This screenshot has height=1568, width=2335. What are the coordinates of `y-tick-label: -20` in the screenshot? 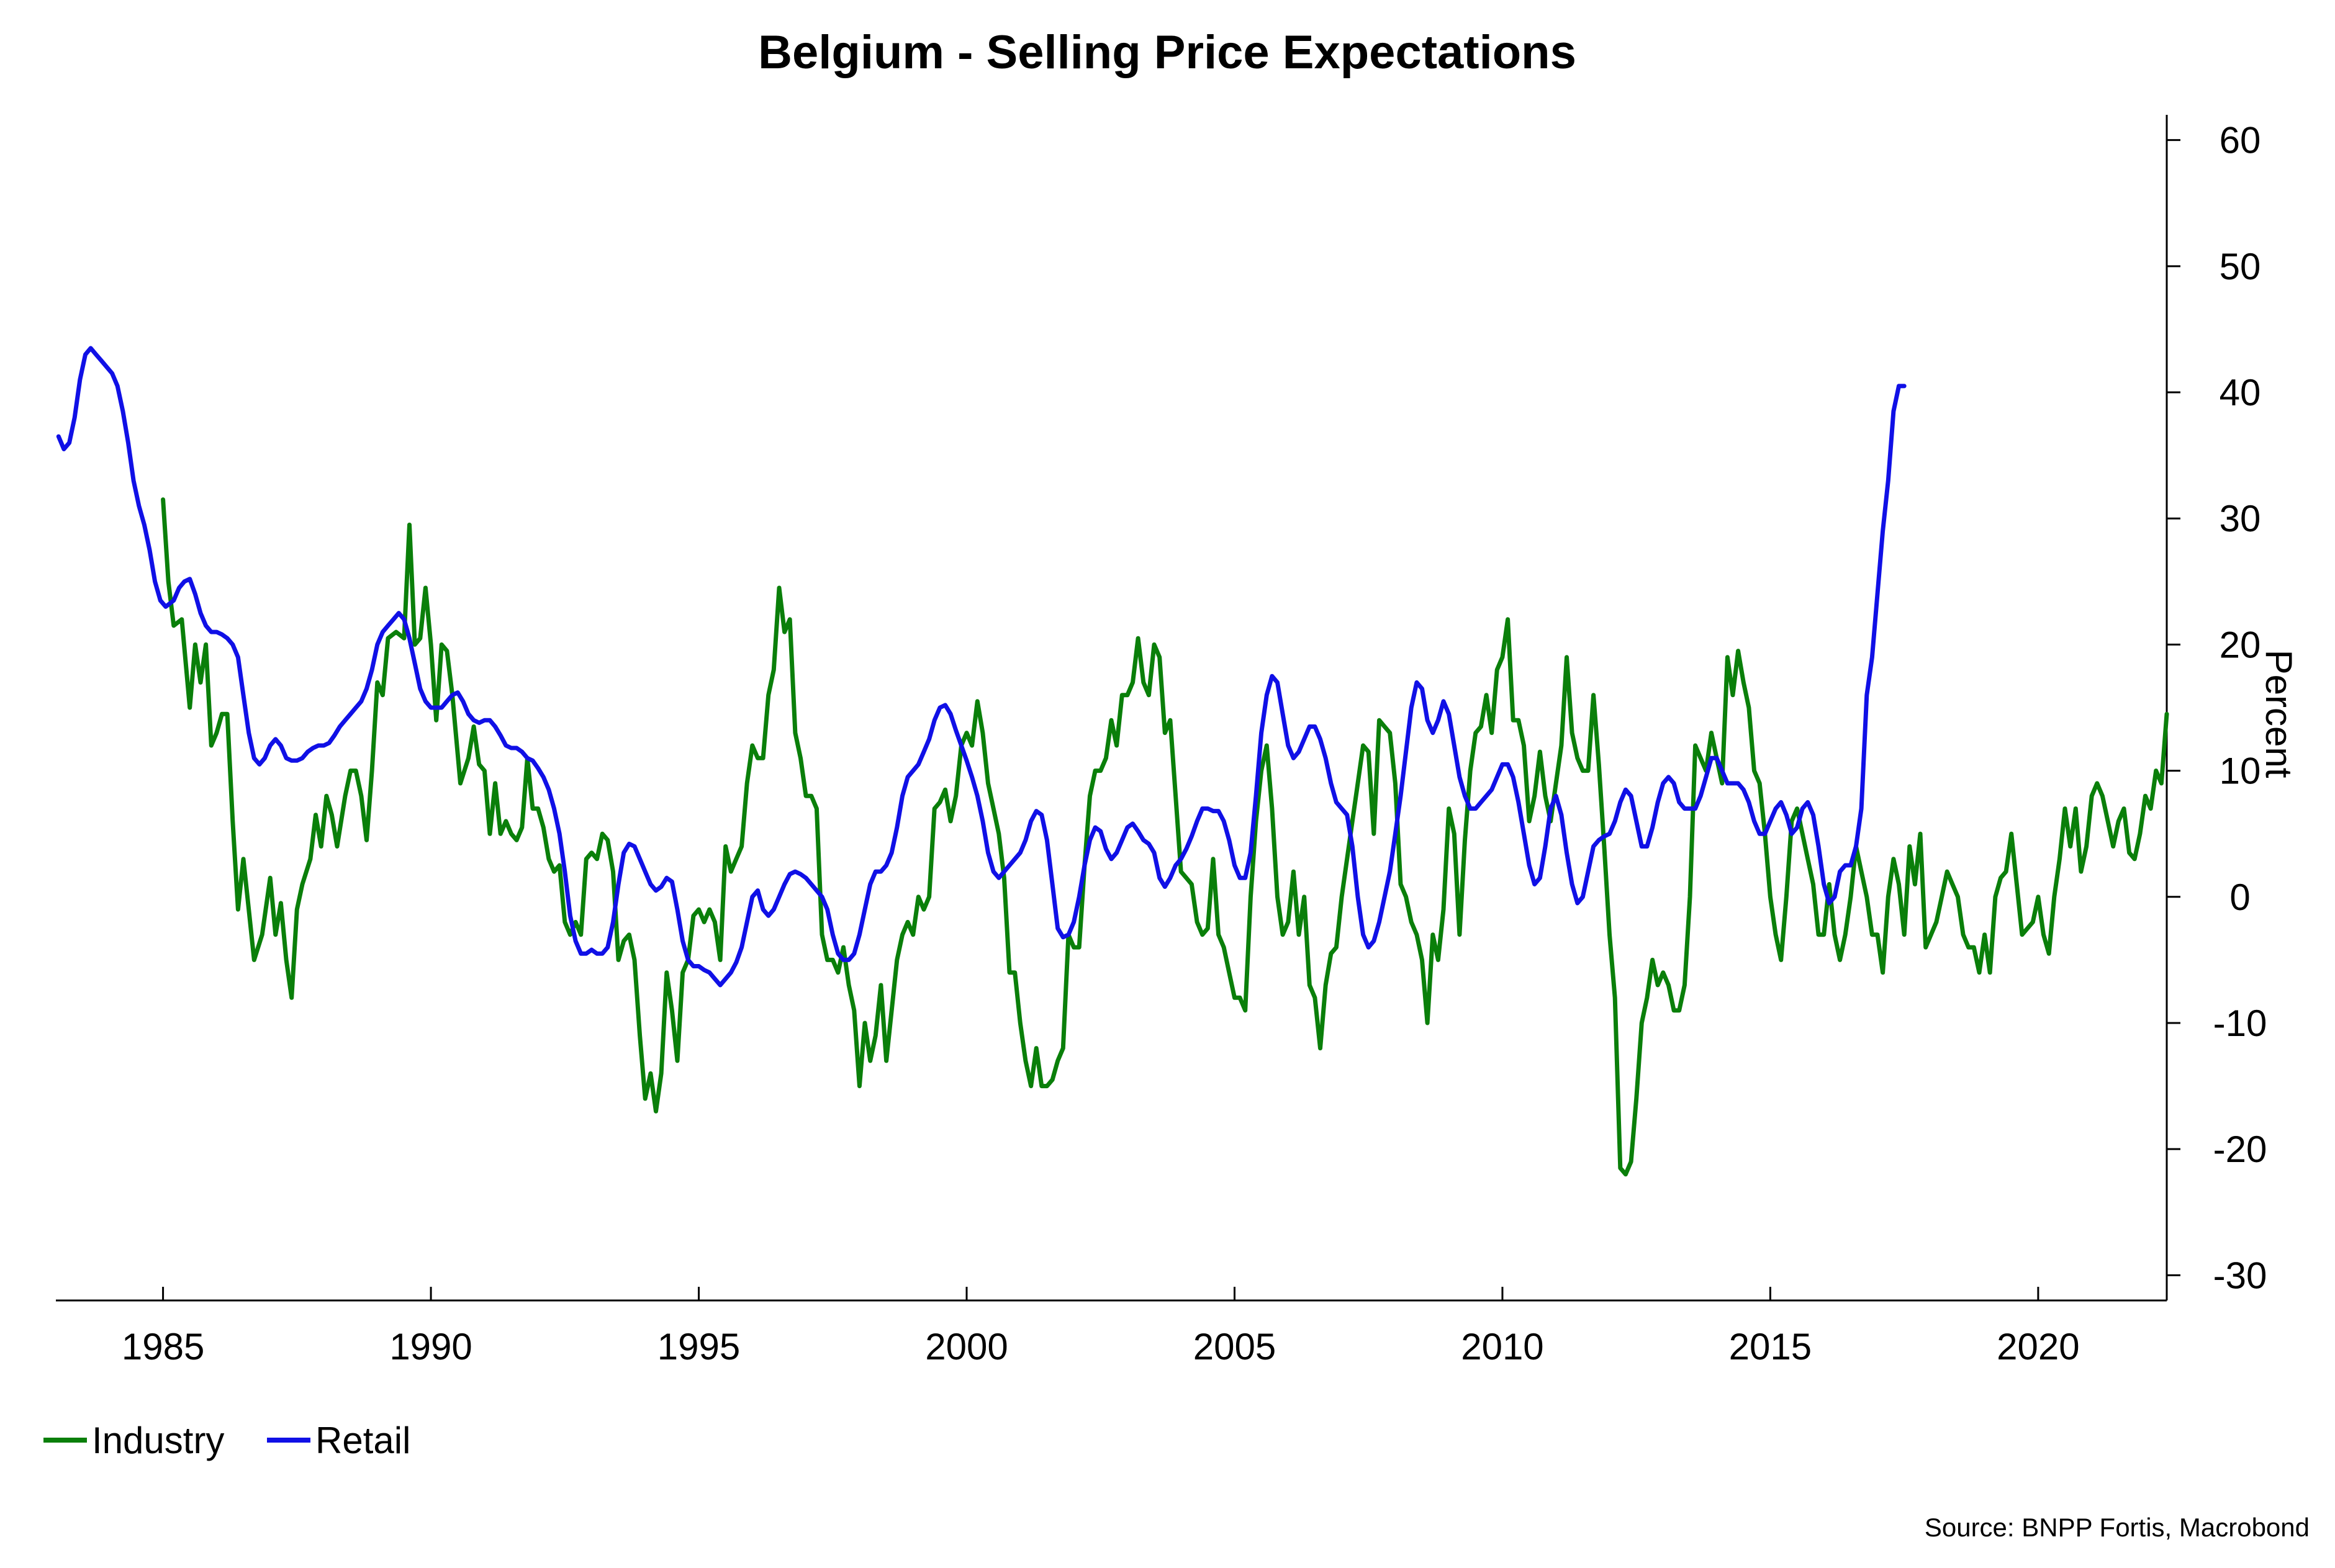 It's located at (2240, 1149).